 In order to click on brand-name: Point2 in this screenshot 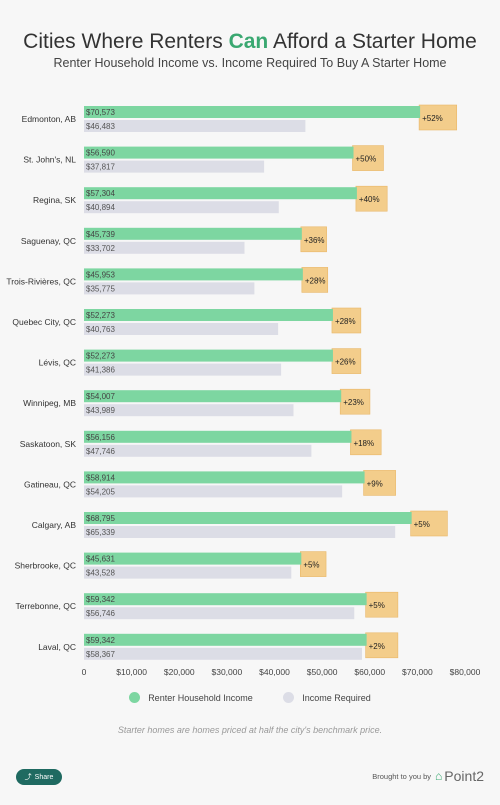, I will do `click(464, 776)`.